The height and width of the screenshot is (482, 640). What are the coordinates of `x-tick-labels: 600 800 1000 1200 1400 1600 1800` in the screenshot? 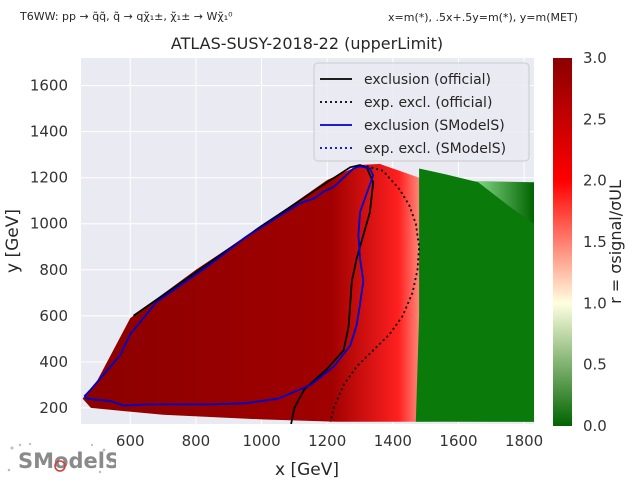 It's located at (329, 441).